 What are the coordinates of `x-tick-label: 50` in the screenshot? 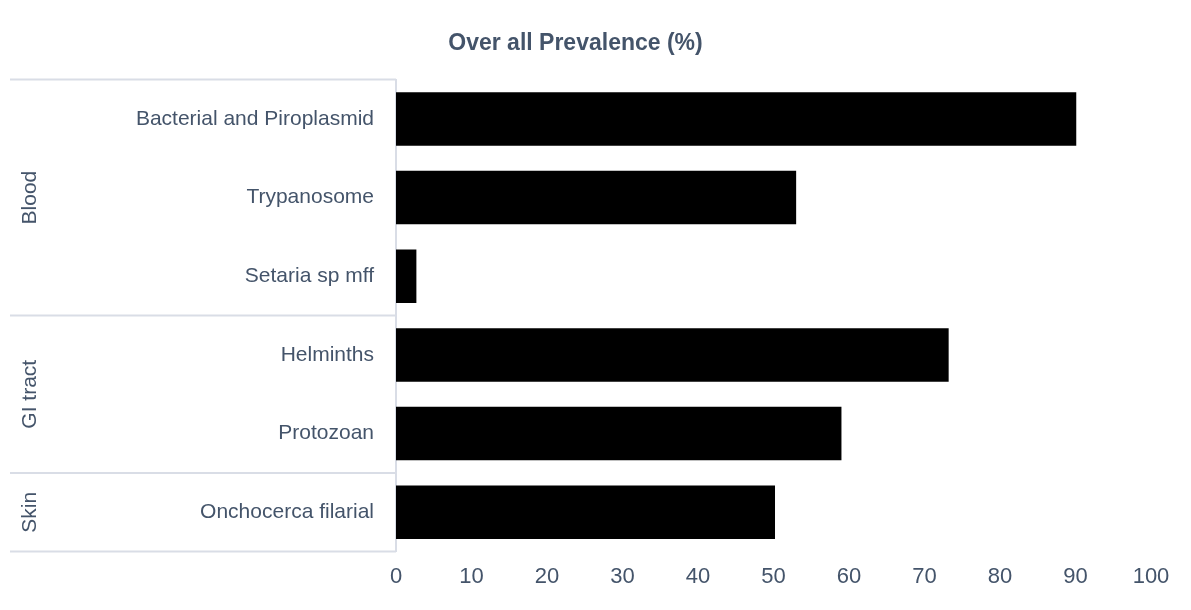 It's located at (773, 575).